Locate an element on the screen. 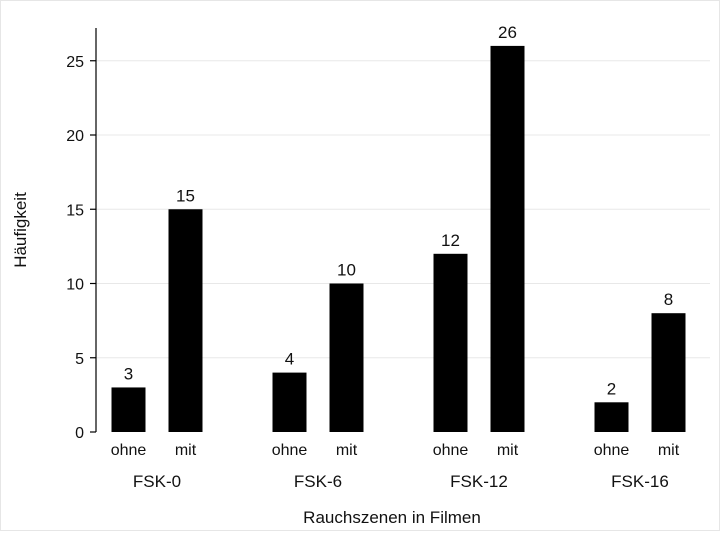 This screenshot has height=536, width=720. bar-fsk-6-mit is located at coordinates (346, 357).